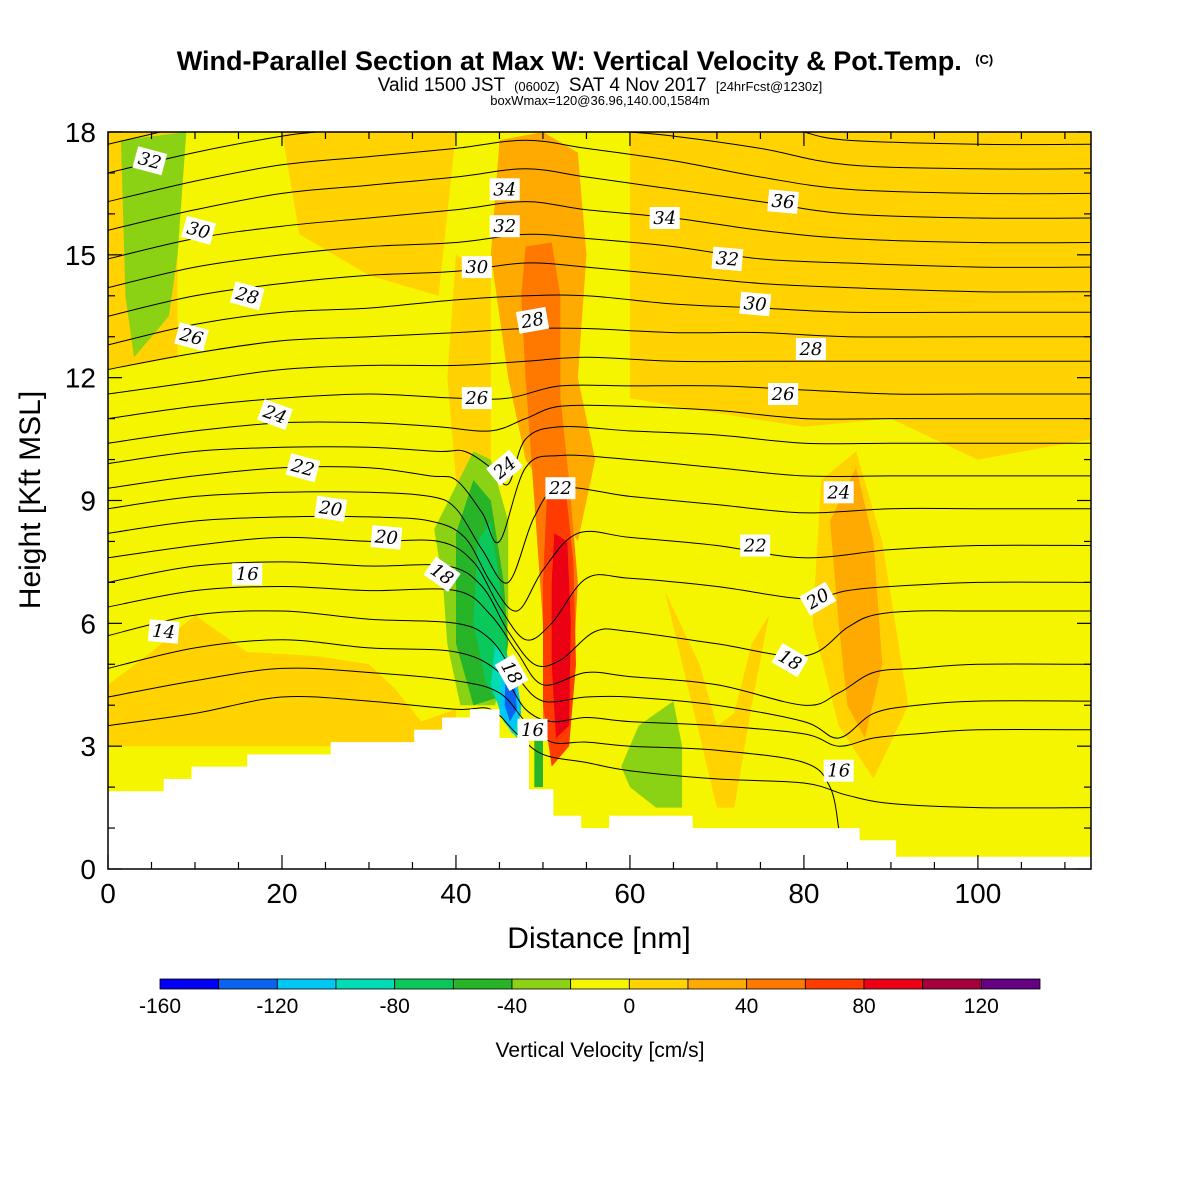 The width and height of the screenshot is (1200, 1200). I want to click on subtitle-utc: (0600Z), so click(537, 86).